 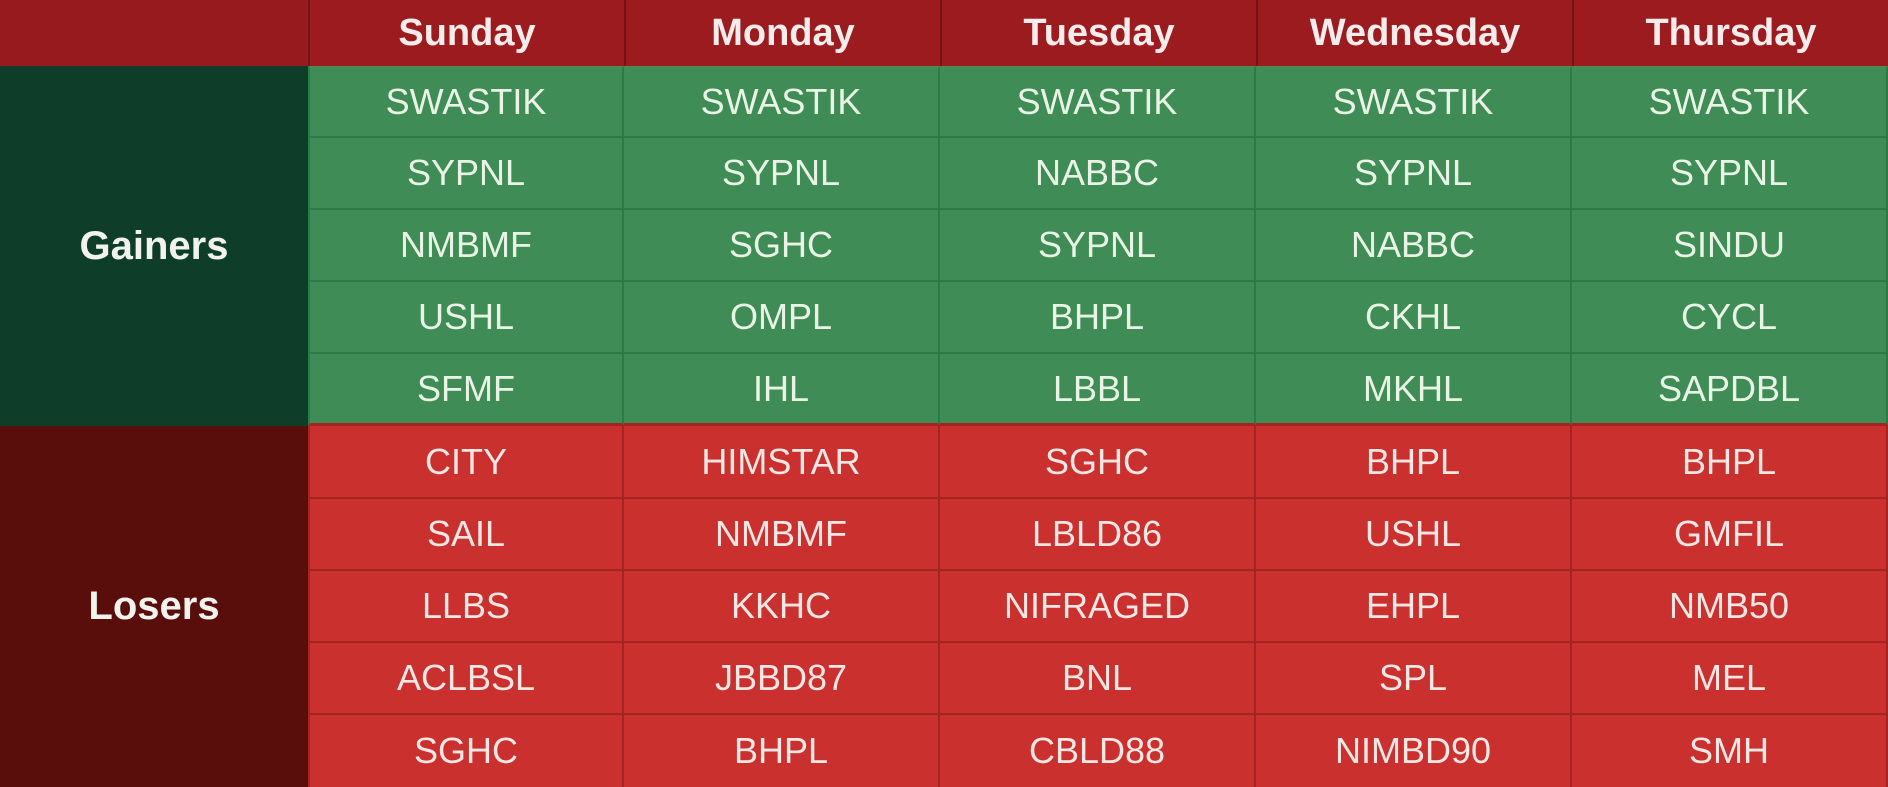 I want to click on header-tuesday: Tuesday, so click(x=1098, y=33).